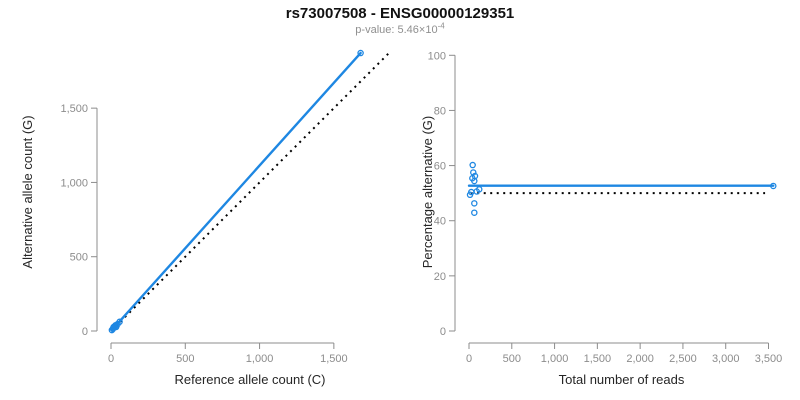 The image size is (800, 400). Describe the element at coordinates (249, 379) in the screenshot. I see `x-axis-title: Reference allele count (C)` at that location.